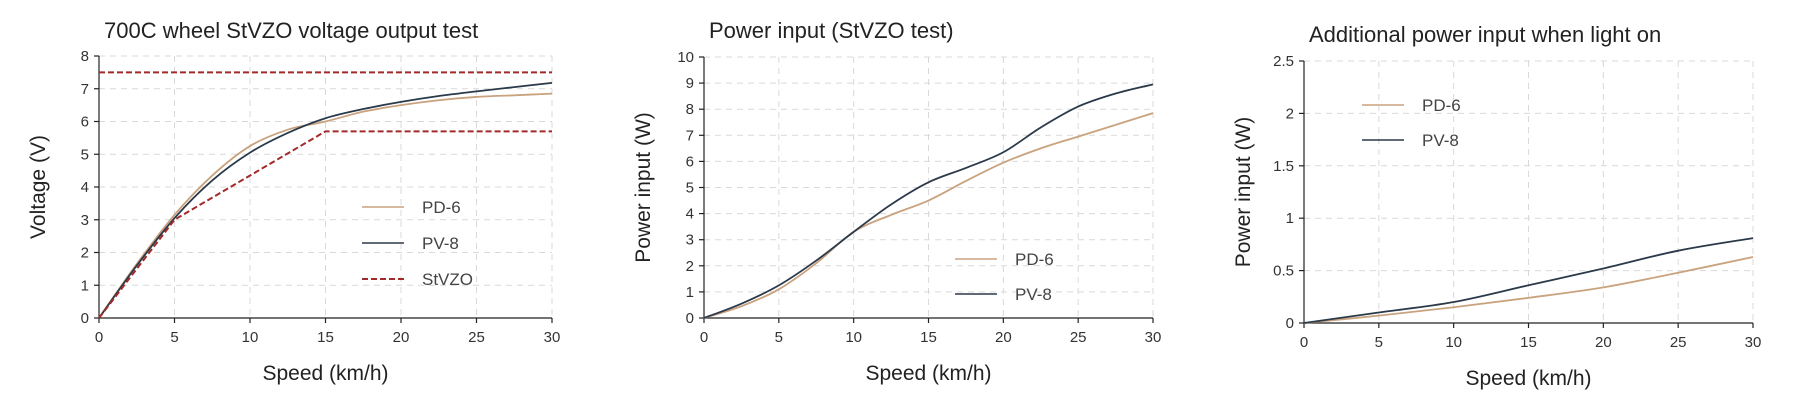 This screenshot has height=400, width=1800. Describe the element at coordinates (38, 187) in the screenshot. I see `y-axis-label: Voltage (V)` at that location.